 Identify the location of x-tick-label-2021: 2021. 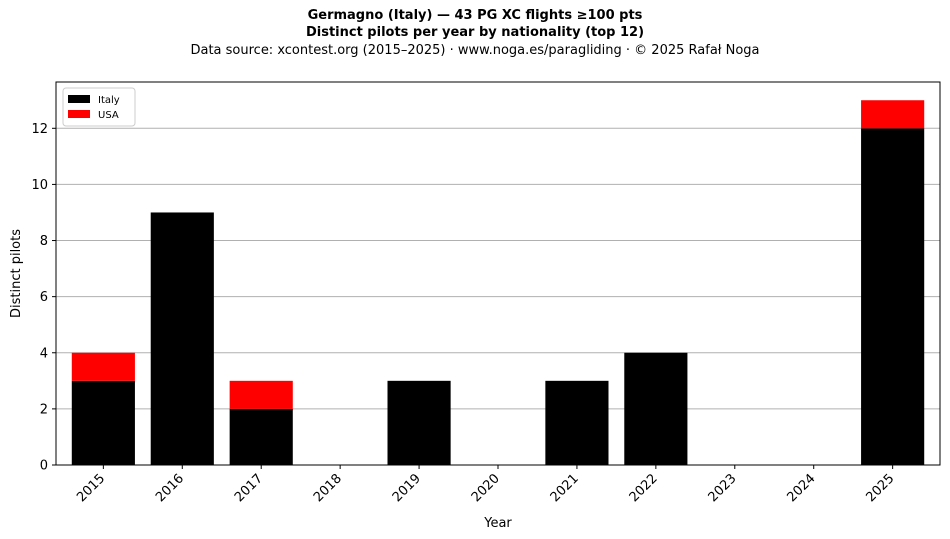
(565, 488).